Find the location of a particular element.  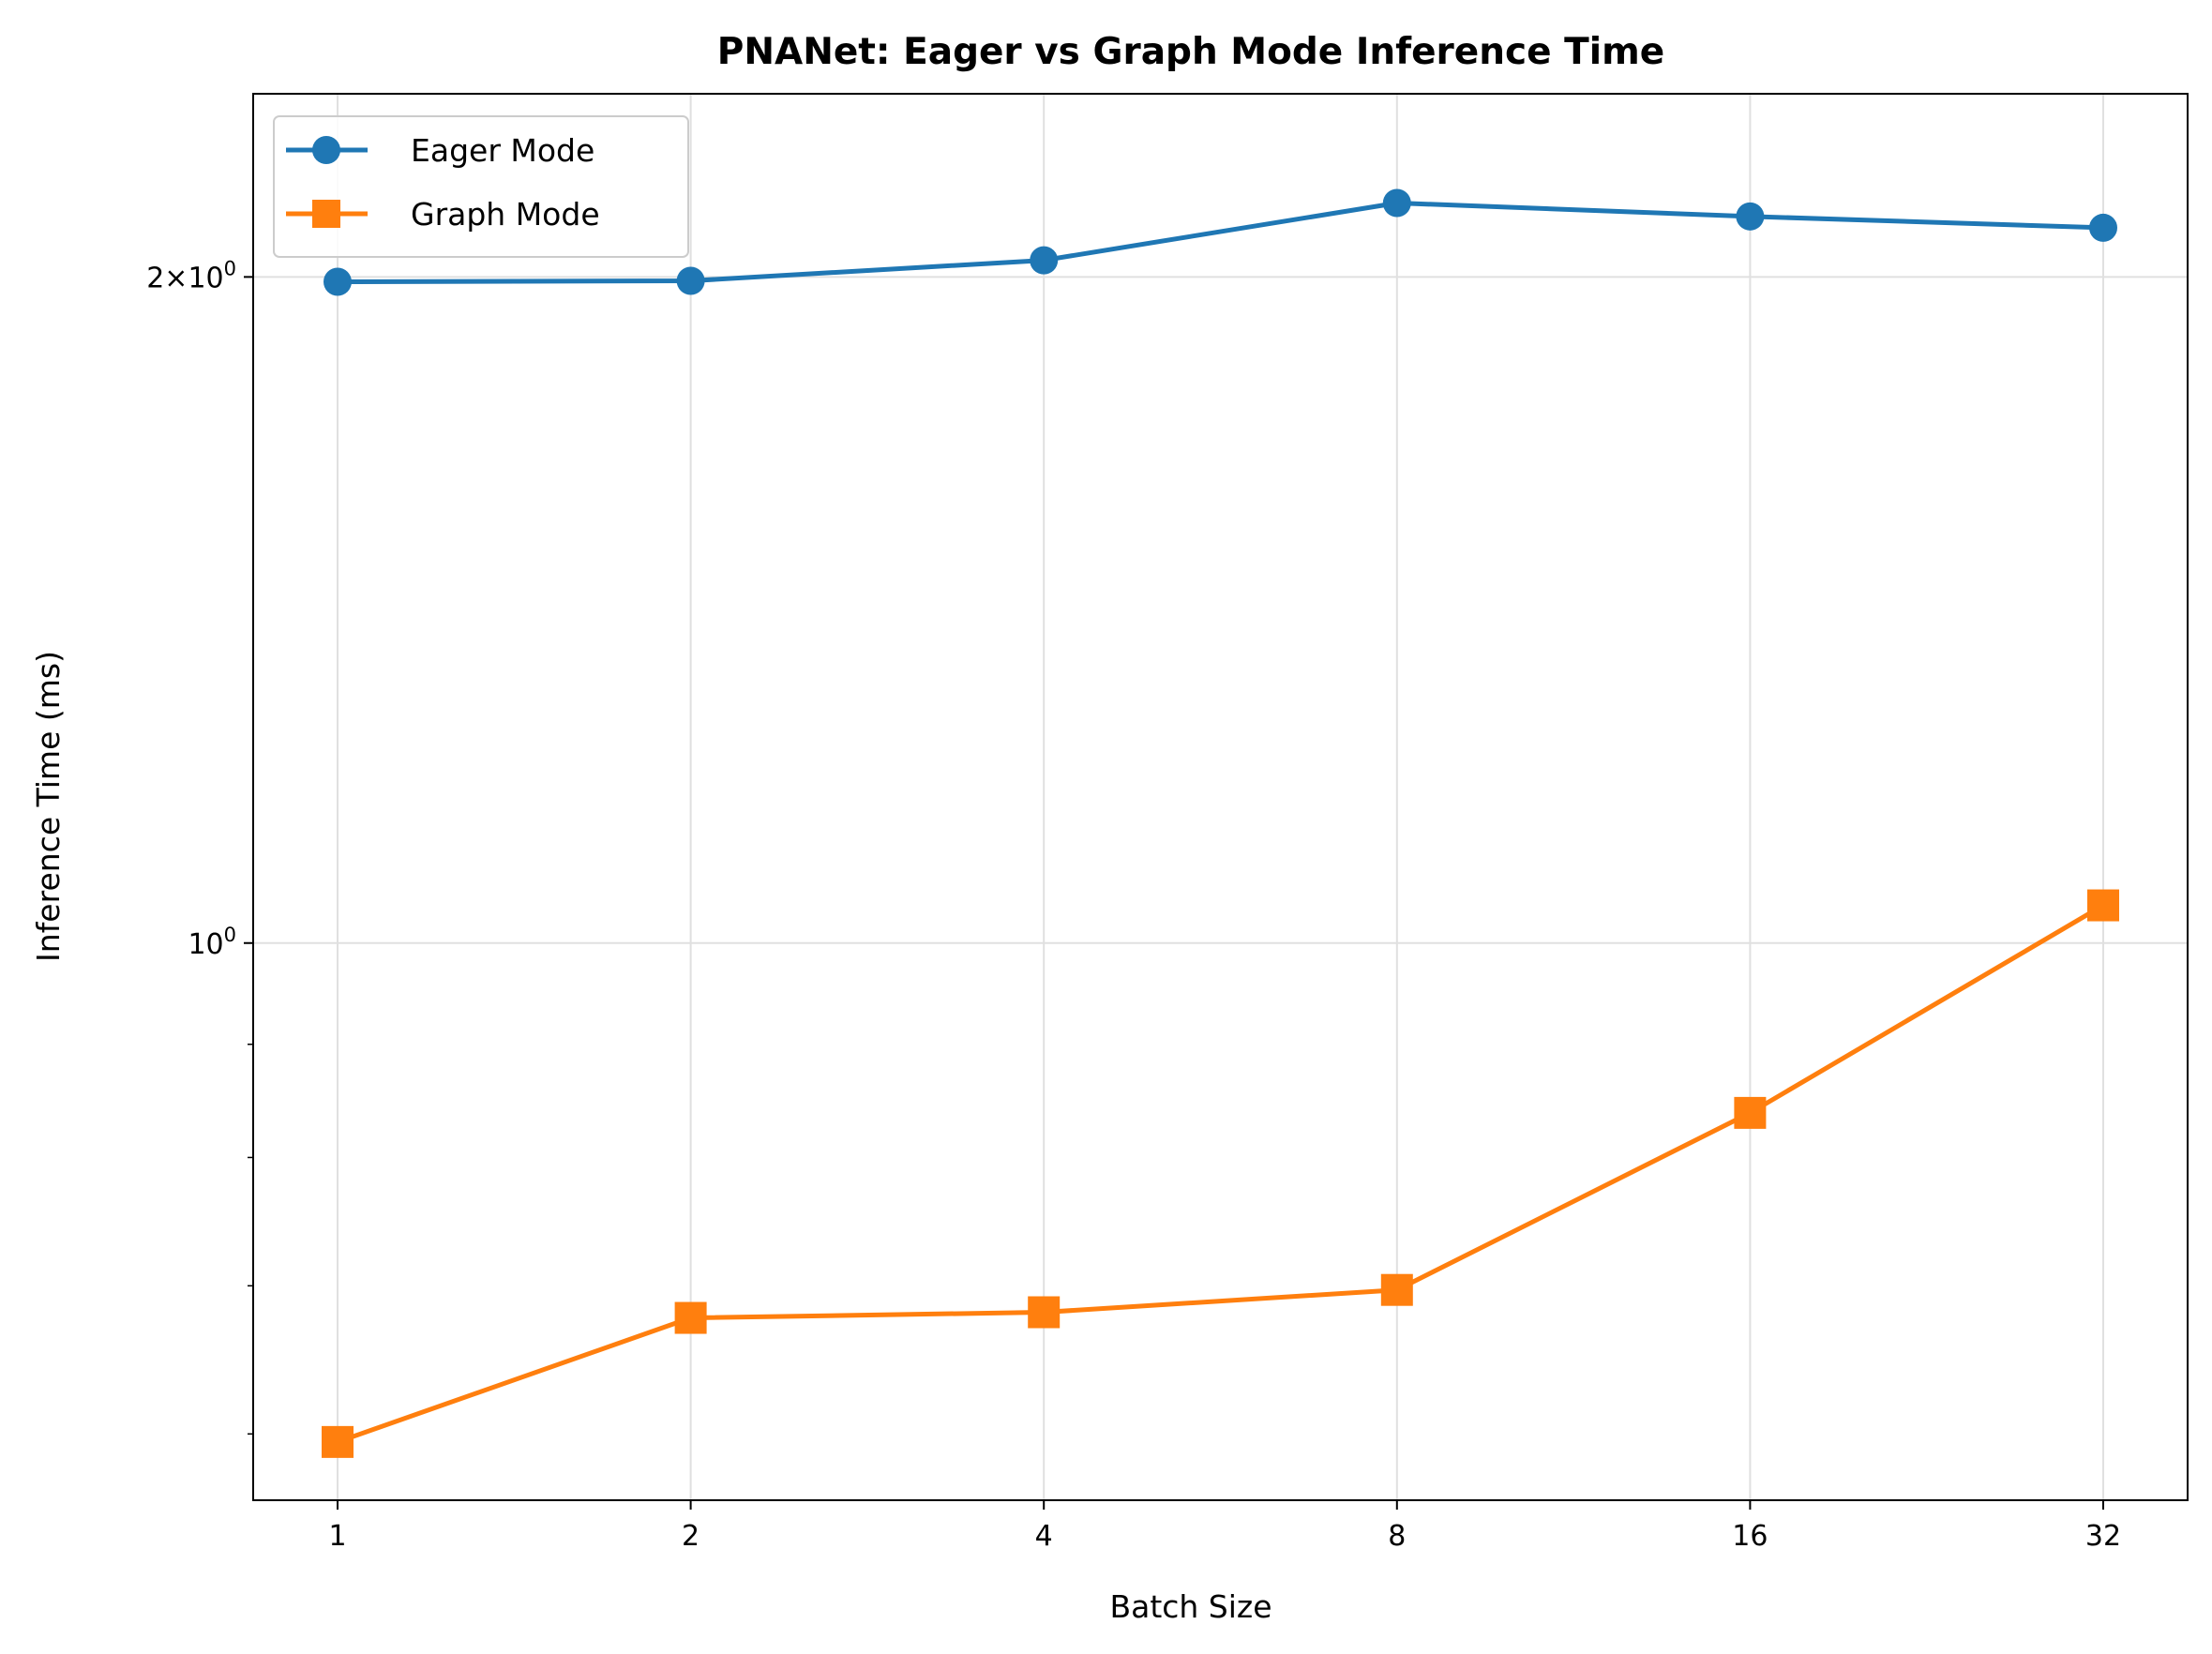

y-tick-label: 100 is located at coordinates (212, 942).